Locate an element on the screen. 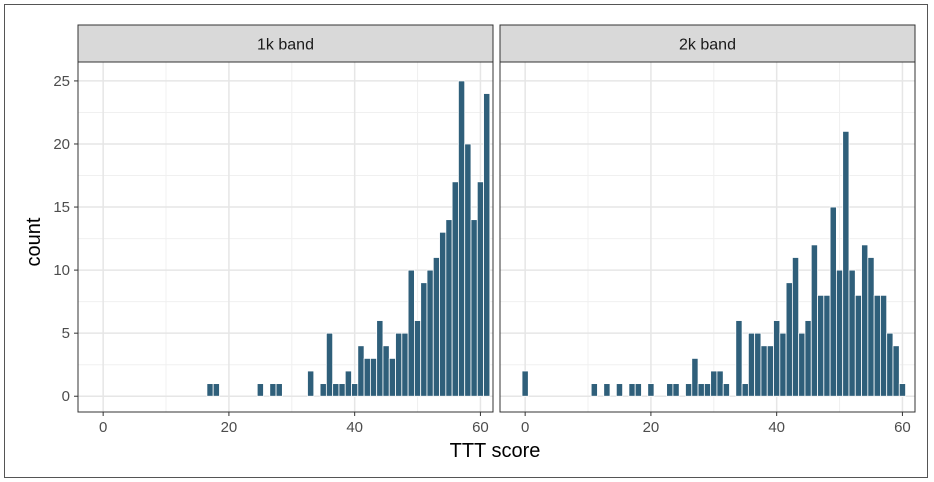 This screenshot has height=482, width=934. y-tick-label: 25 is located at coordinates (61, 81).